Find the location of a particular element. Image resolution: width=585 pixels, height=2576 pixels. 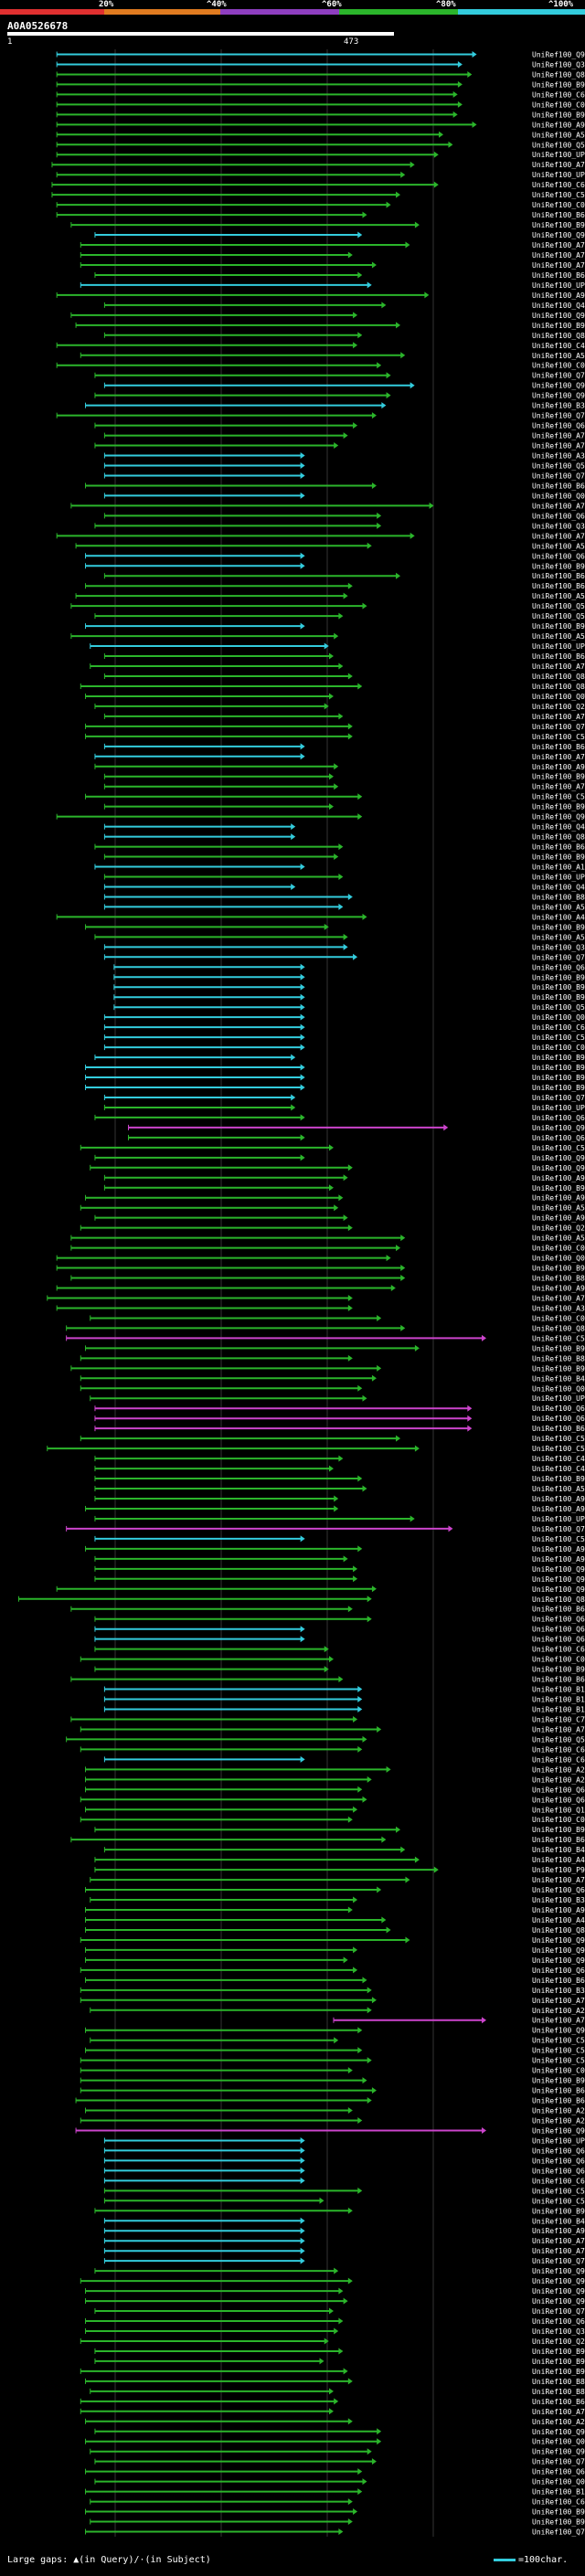

hit-row: UniRef100_Q6Q254 is located at coordinates (335, 2472).